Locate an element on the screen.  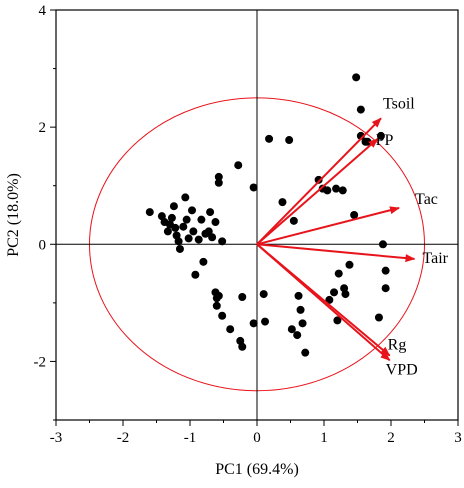
y-tick-label: 4 is located at coordinates (43, 11).